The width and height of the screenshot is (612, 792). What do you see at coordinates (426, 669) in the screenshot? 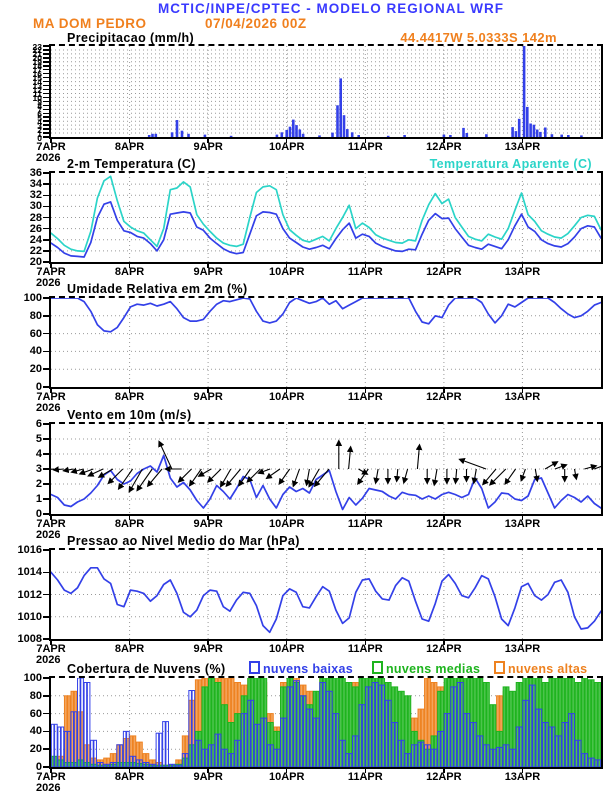
I see `legend-item-mid-clouds: nuvens medias` at bounding box center [426, 669].